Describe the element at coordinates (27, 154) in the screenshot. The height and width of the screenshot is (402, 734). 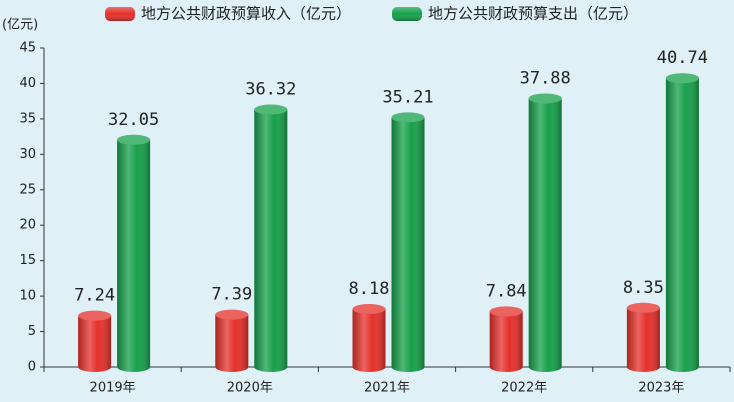
I see `y-tick-label: 30` at that location.